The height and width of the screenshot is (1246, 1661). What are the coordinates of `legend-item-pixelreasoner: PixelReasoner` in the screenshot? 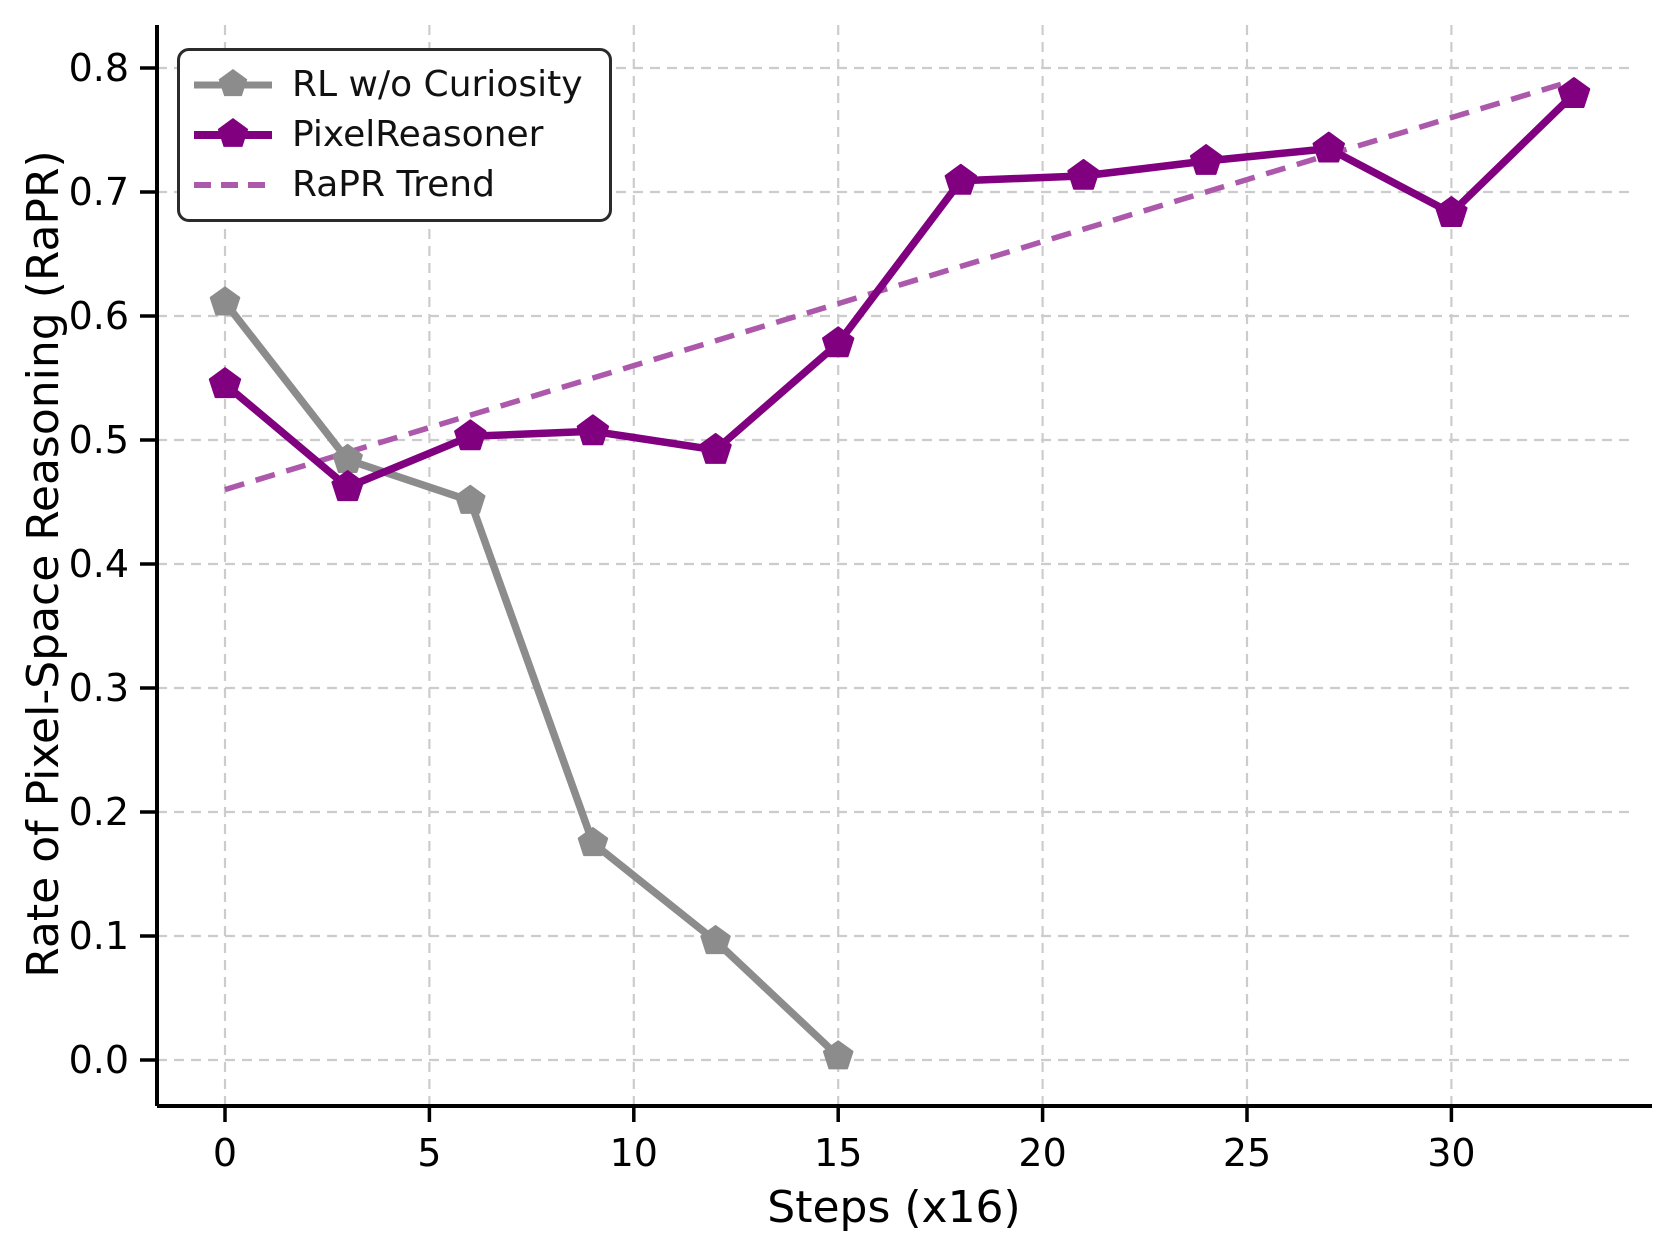 It's located at (387, 135).